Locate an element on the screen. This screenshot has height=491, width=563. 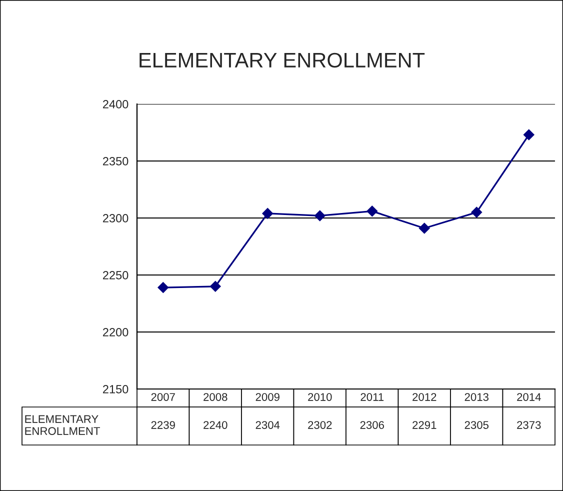
y-tick-label: 2400 is located at coordinates (115, 104).